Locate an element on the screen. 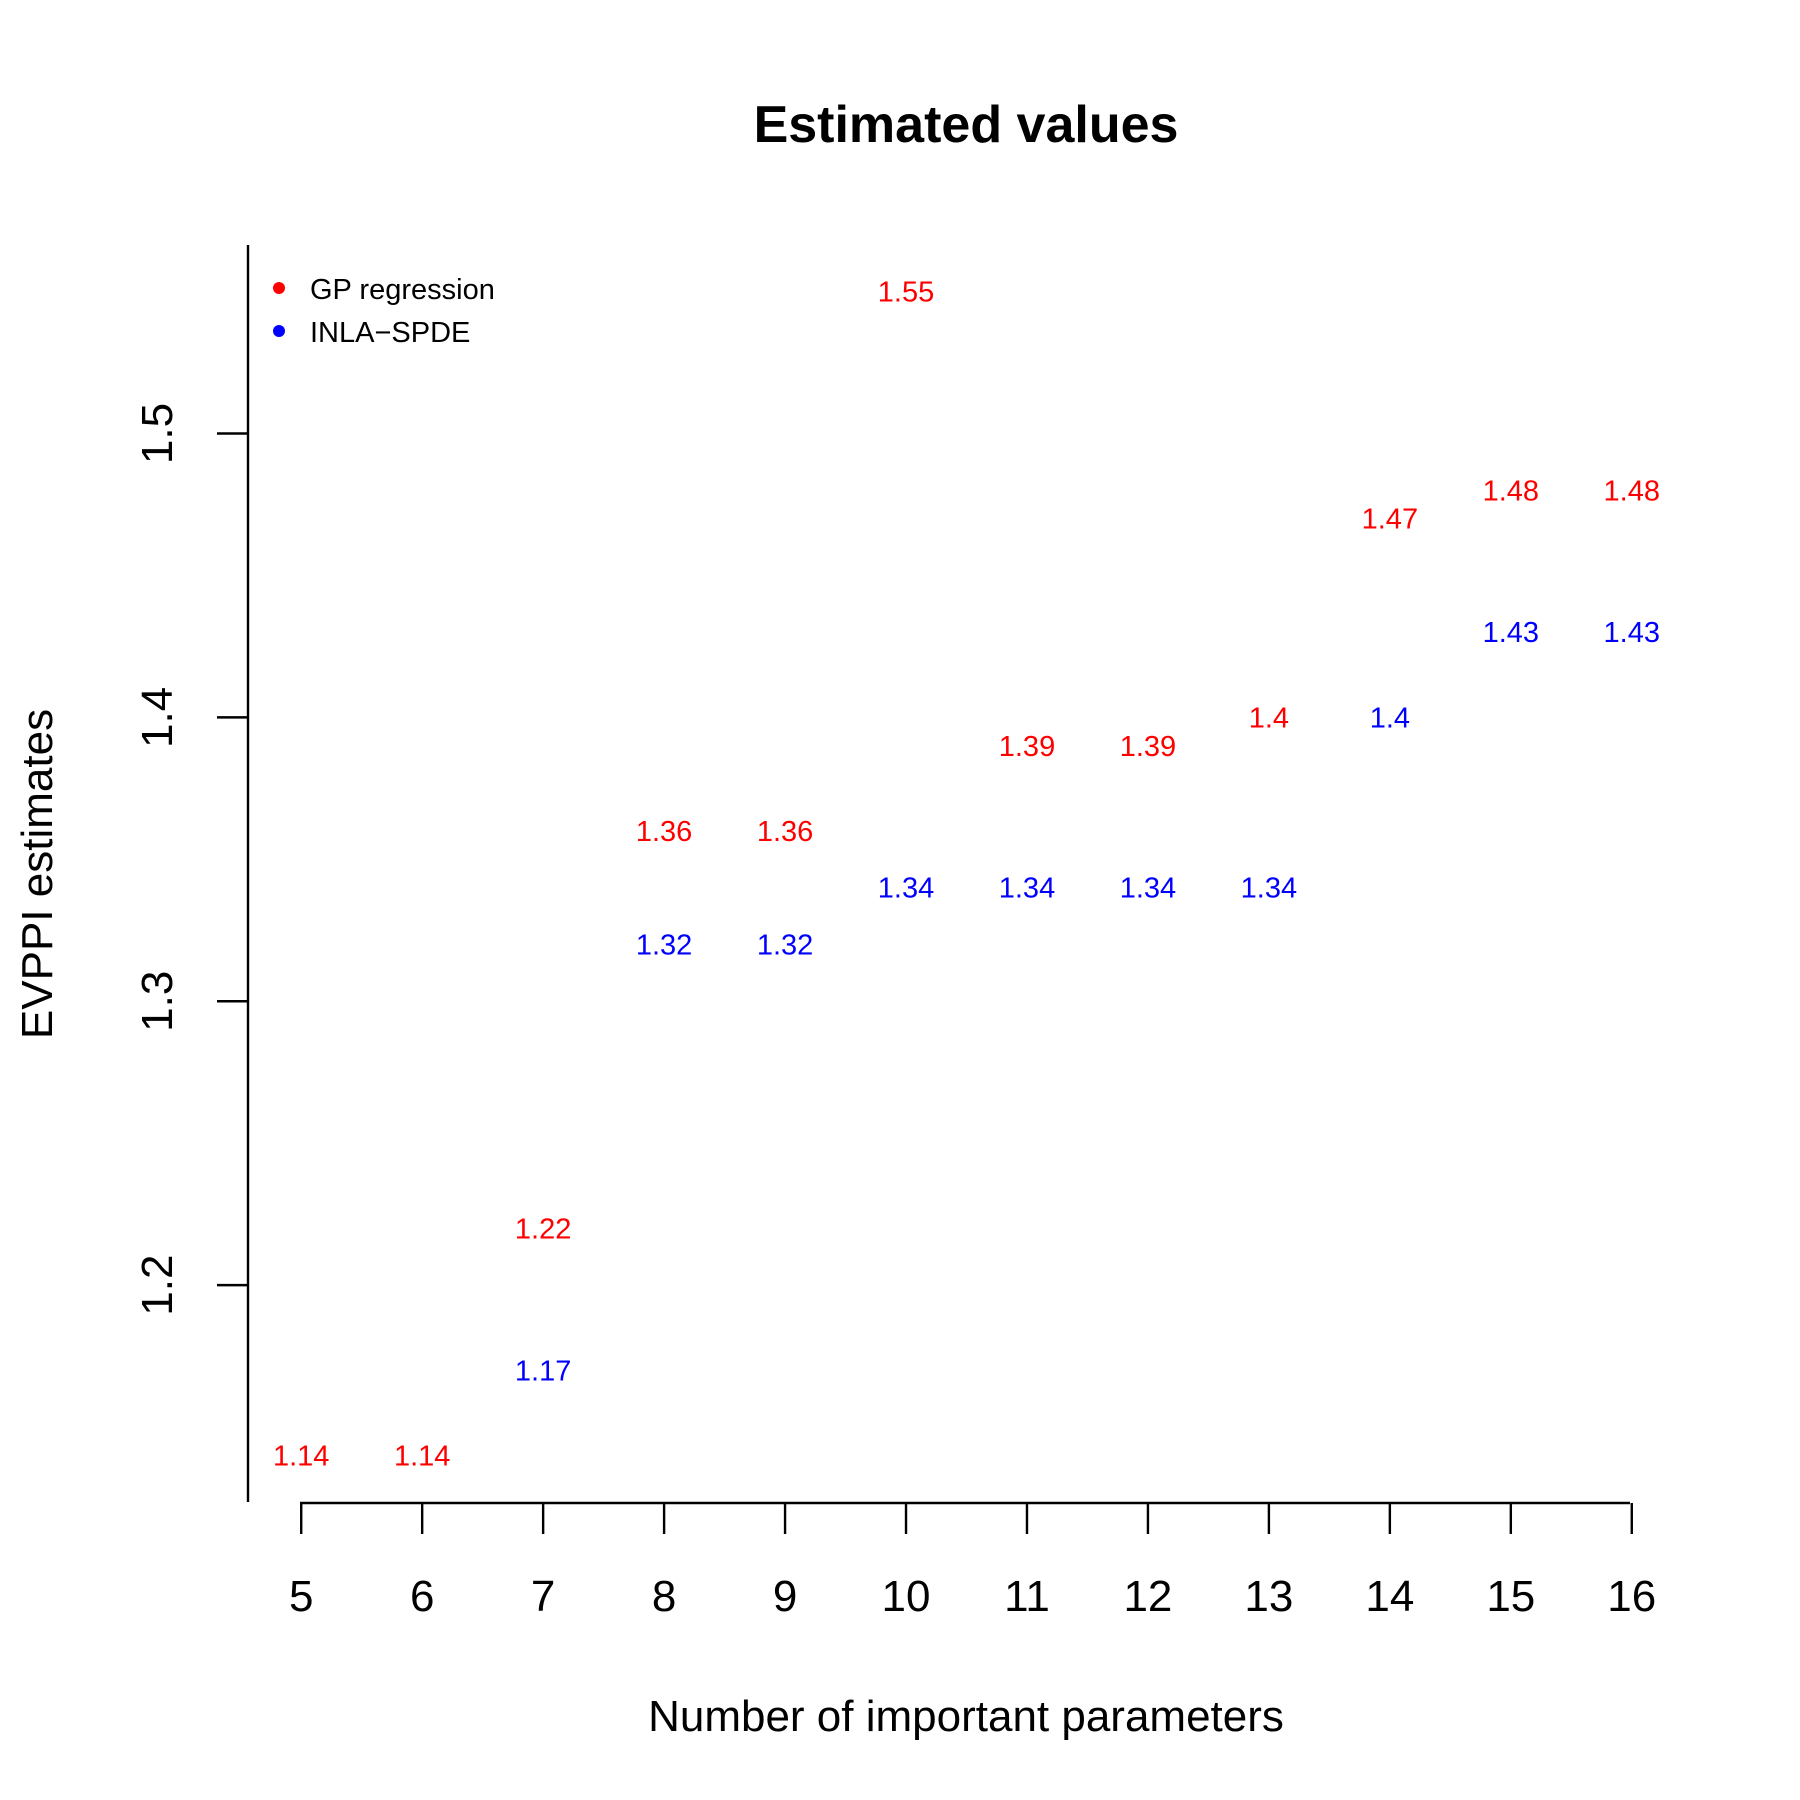 This screenshot has height=1800, width=1800. data-label-gp-regression: 1.55 is located at coordinates (906, 293).